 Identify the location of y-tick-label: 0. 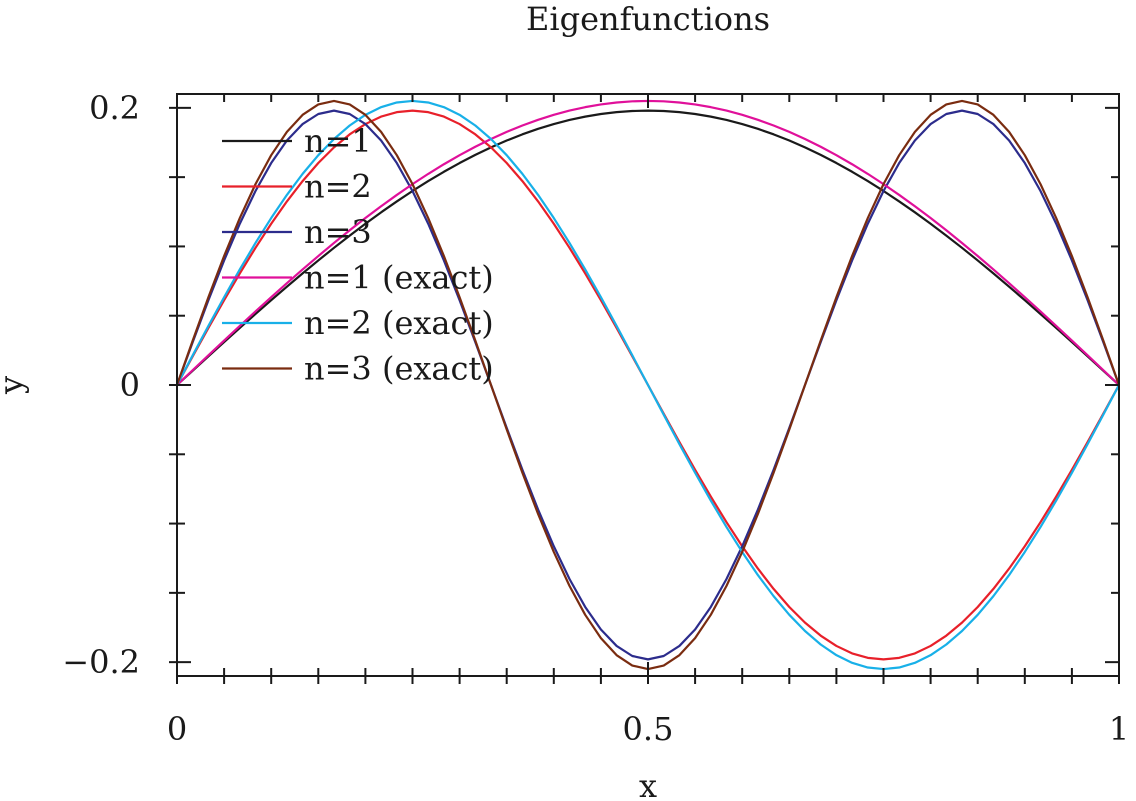
(130, 385).